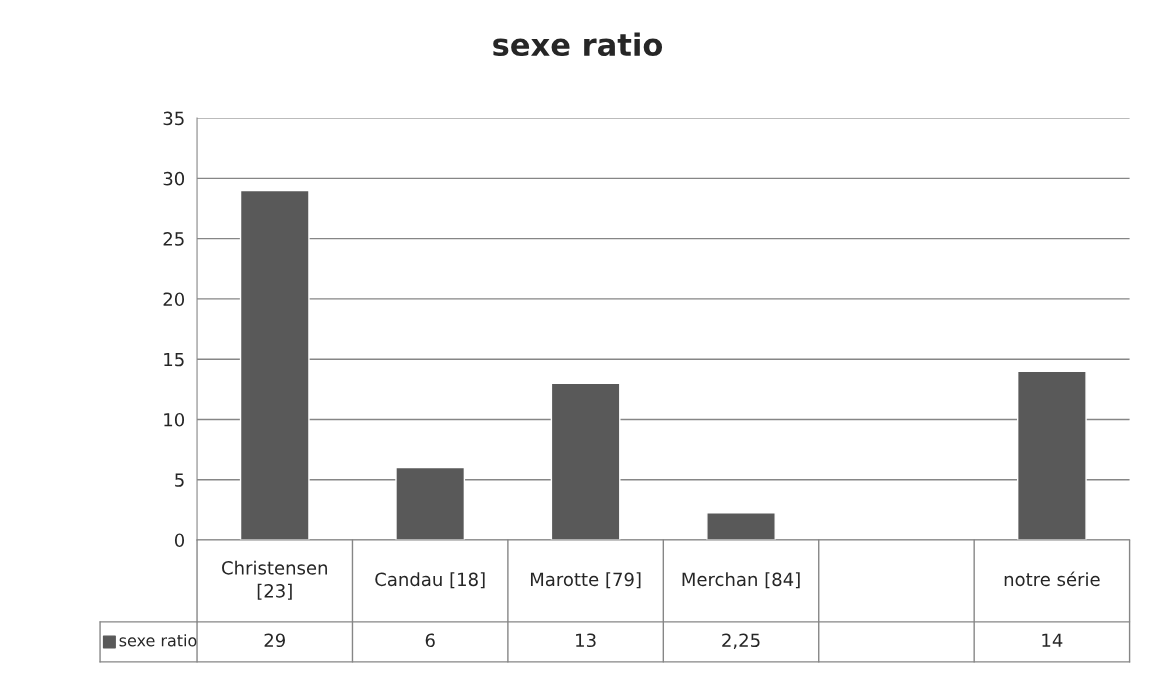 This screenshot has width=1155, height=675. What do you see at coordinates (174, 419) in the screenshot?
I see `y-tick-label: 10` at bounding box center [174, 419].